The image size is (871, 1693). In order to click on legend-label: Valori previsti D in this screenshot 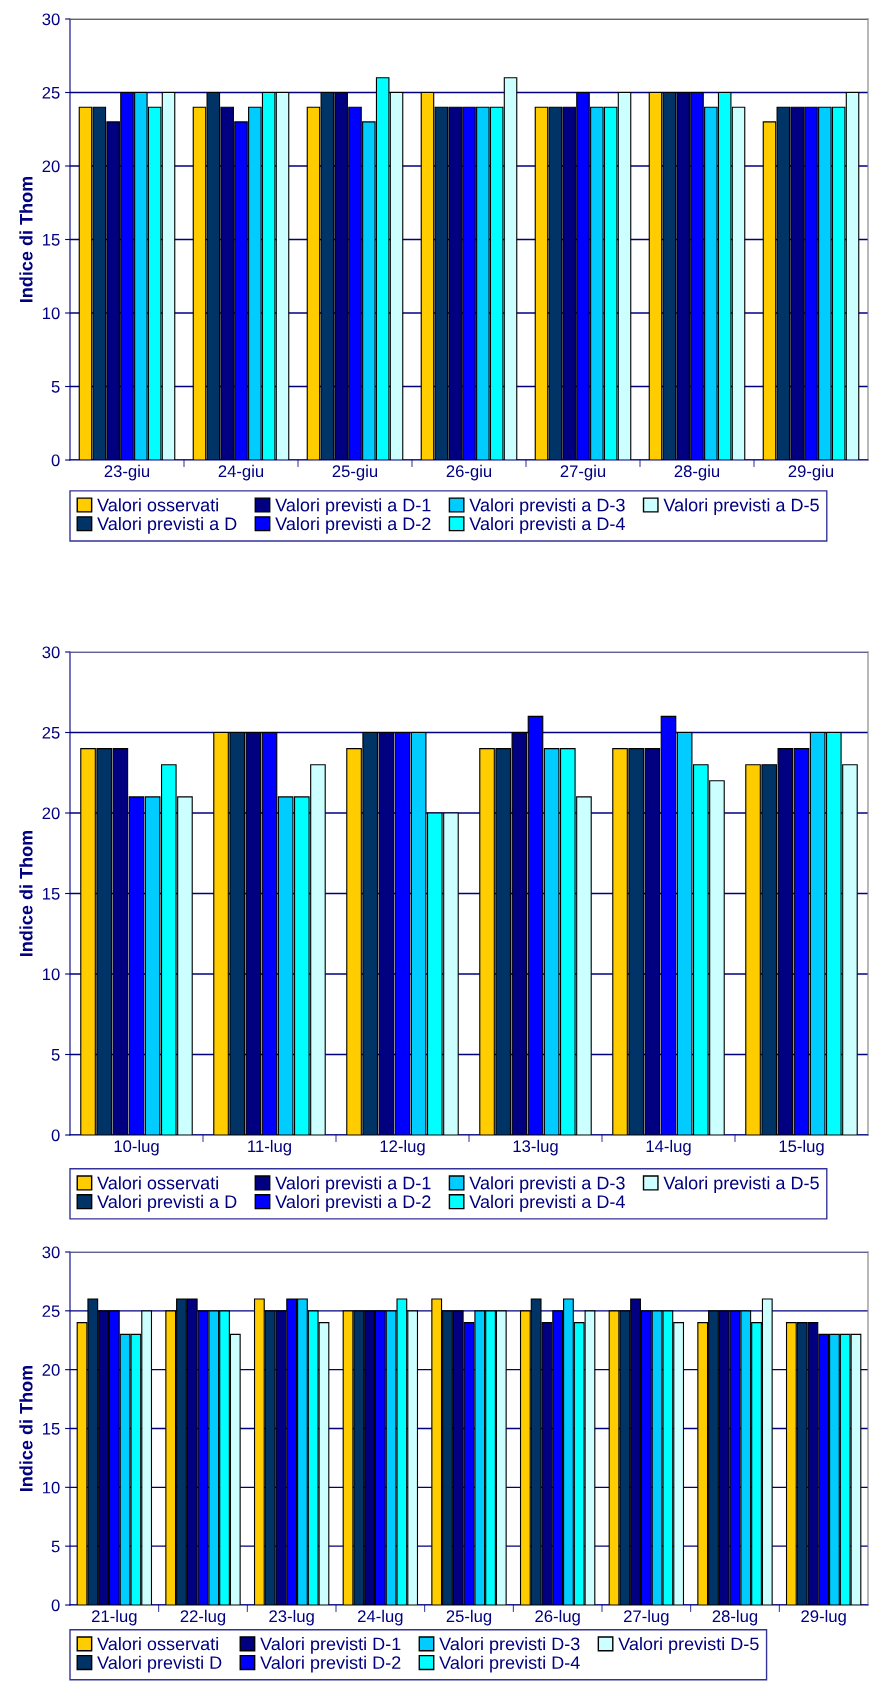, I will do `click(159, 1664)`.